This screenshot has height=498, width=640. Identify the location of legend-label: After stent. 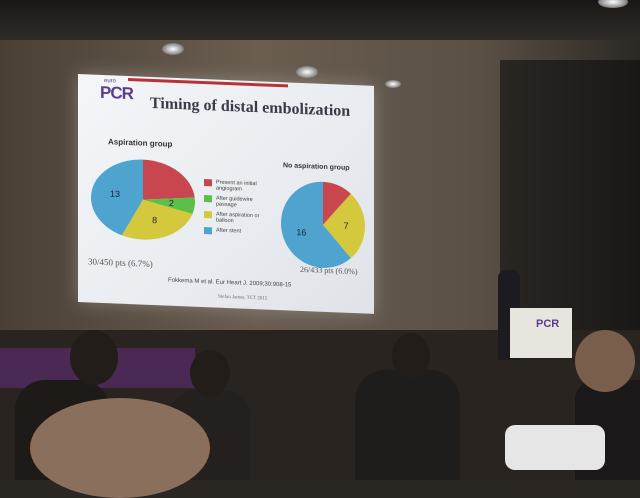
(229, 231).